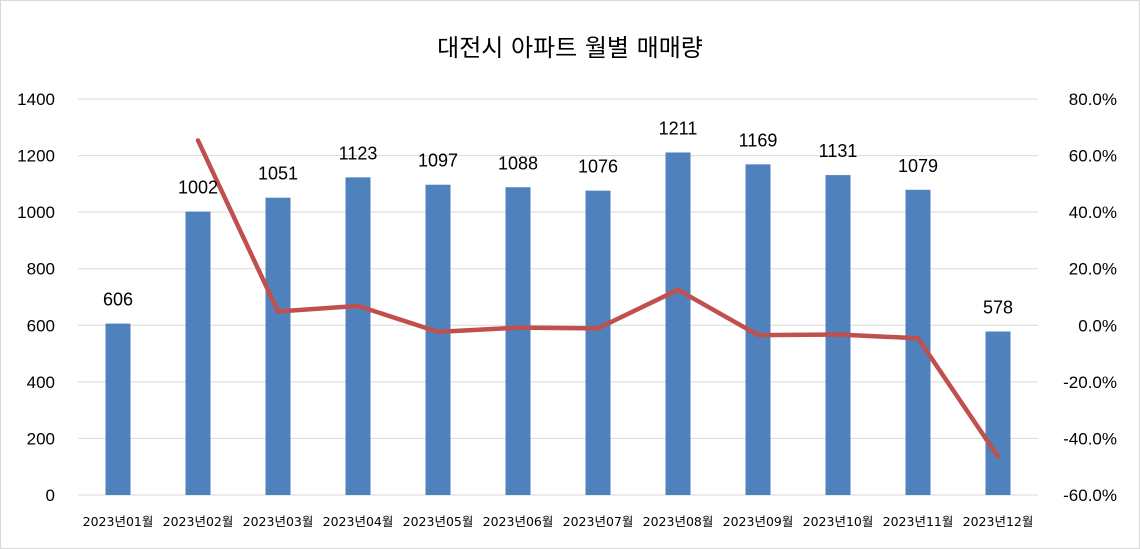 This screenshot has width=1140, height=549. I want to click on chart-title: 대전시 아파트 월별 매매량, so click(570, 48).